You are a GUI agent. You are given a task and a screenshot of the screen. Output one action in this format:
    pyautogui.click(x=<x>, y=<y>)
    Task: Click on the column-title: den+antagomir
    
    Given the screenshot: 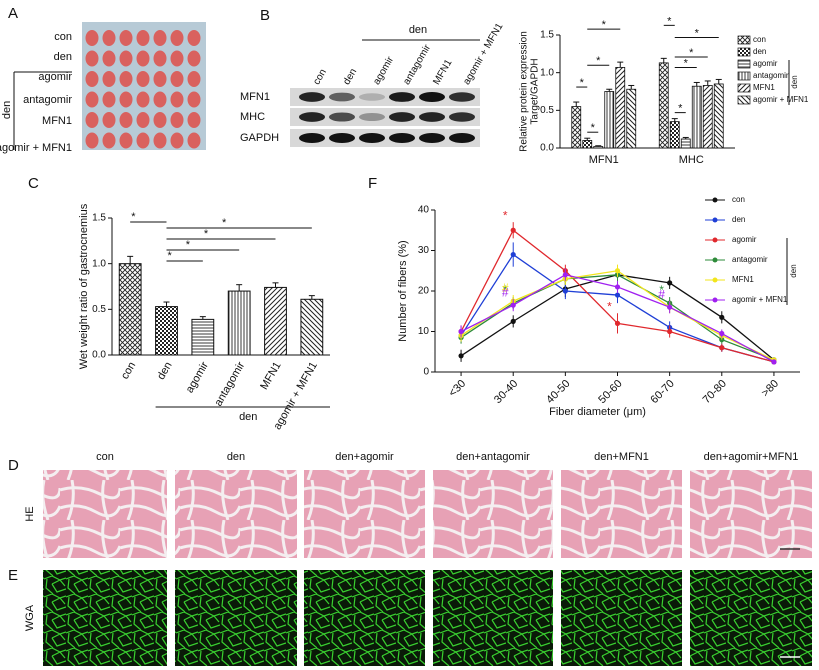 What is the action you would take?
    pyautogui.click(x=493, y=457)
    